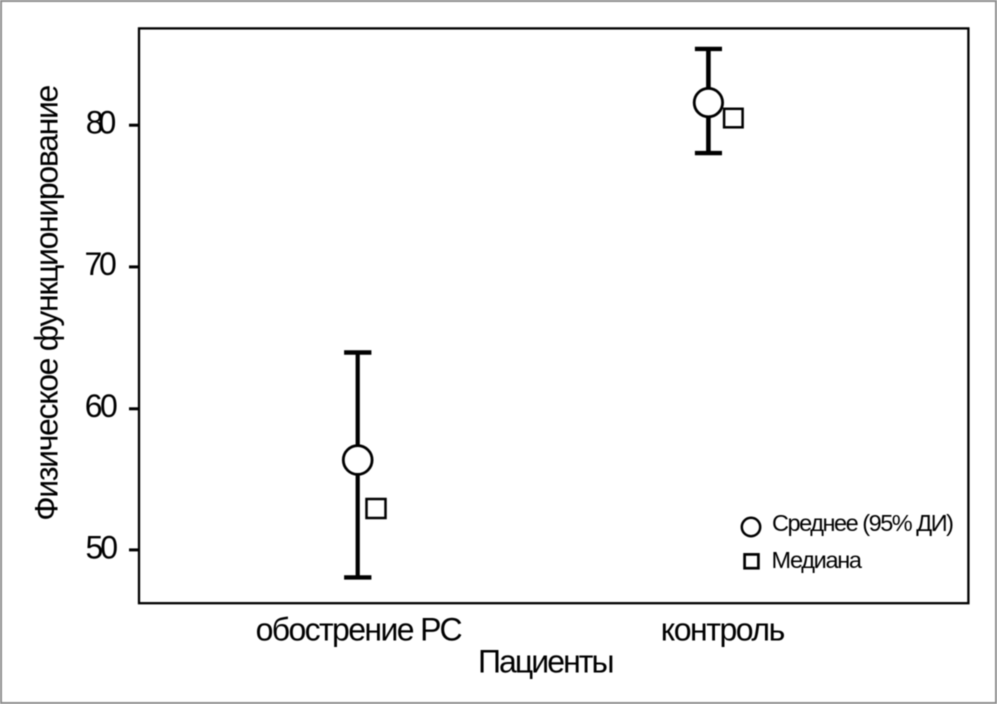 The image size is (997, 704). Describe the element at coordinates (101, 123) in the screenshot. I see `svg-text: 80` at that location.